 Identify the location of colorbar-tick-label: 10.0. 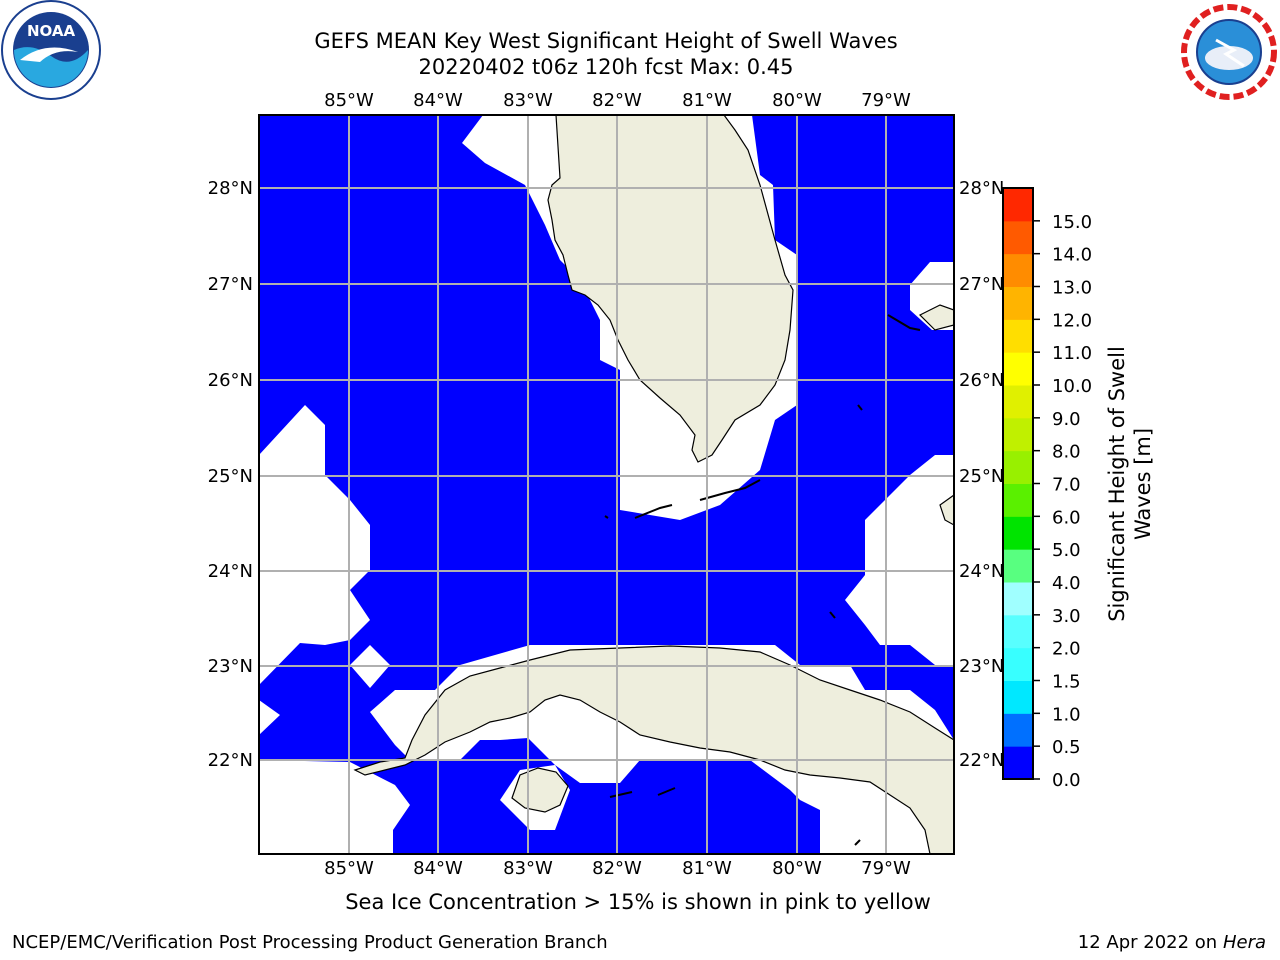
(1072, 386).